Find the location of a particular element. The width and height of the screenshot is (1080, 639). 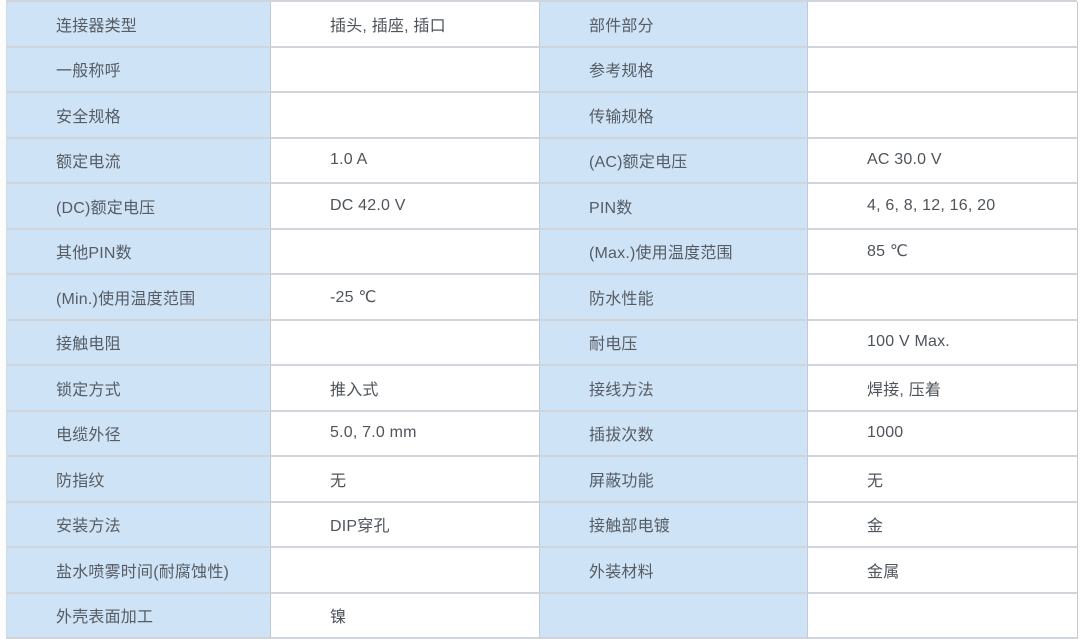

spec-value: 100 V Max. is located at coordinates (943, 343).